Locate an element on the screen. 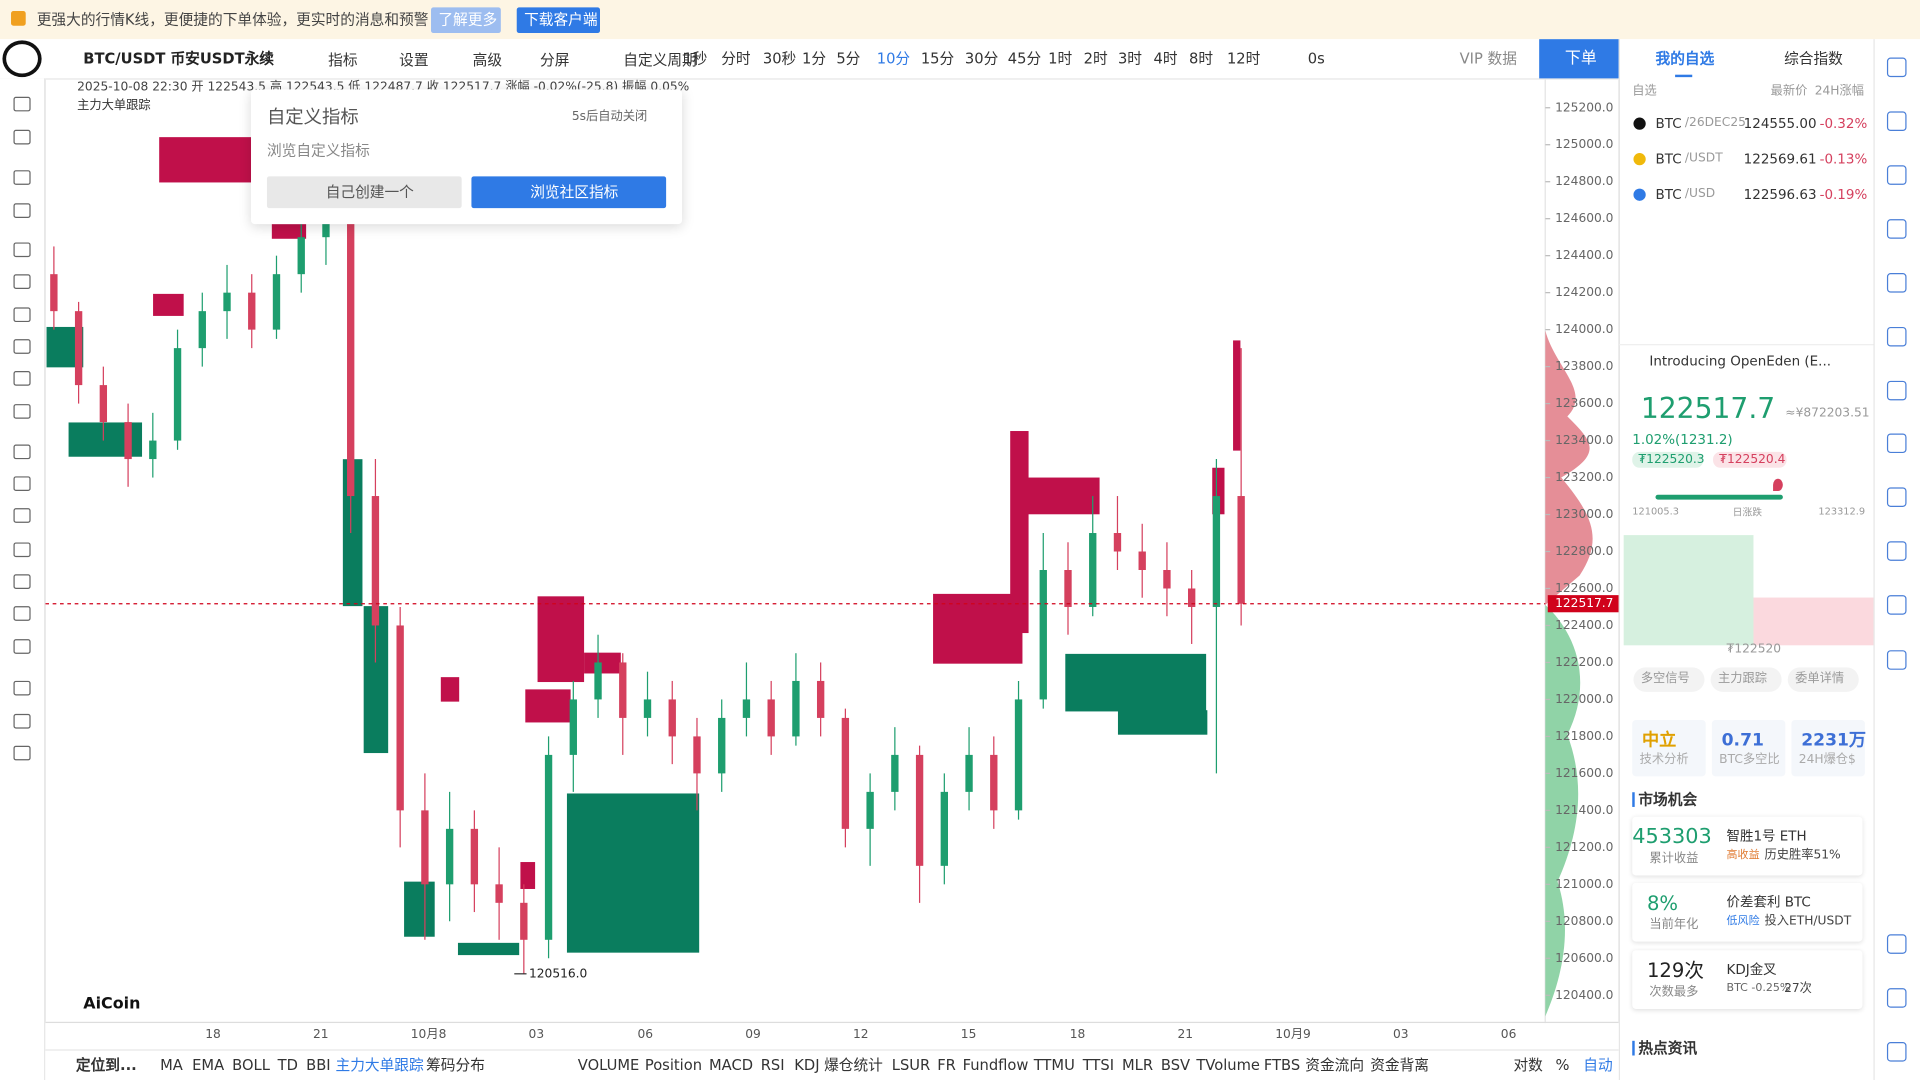 The image size is (1920, 1080). vip-data: VIP 数据 is located at coordinates (1488, 59).